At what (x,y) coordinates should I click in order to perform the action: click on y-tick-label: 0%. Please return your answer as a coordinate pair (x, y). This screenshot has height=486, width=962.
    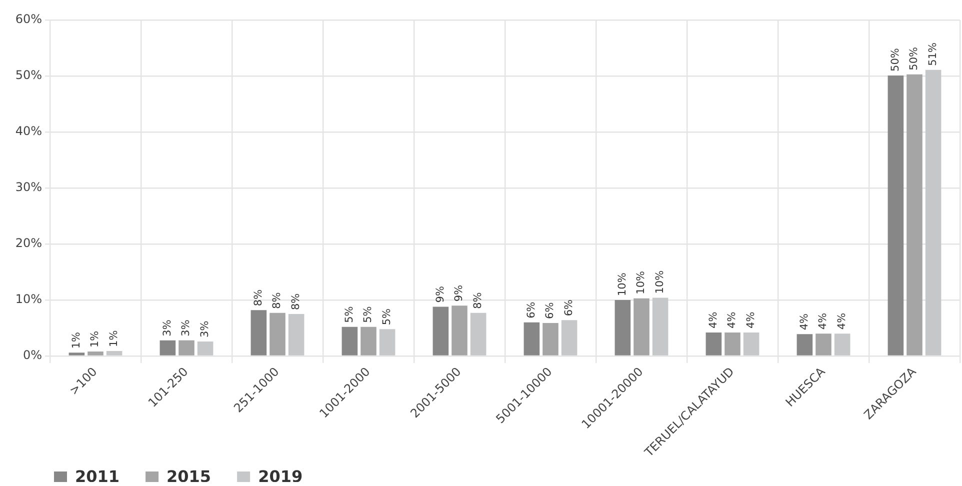
    Looking at the image, I should click on (32, 355).